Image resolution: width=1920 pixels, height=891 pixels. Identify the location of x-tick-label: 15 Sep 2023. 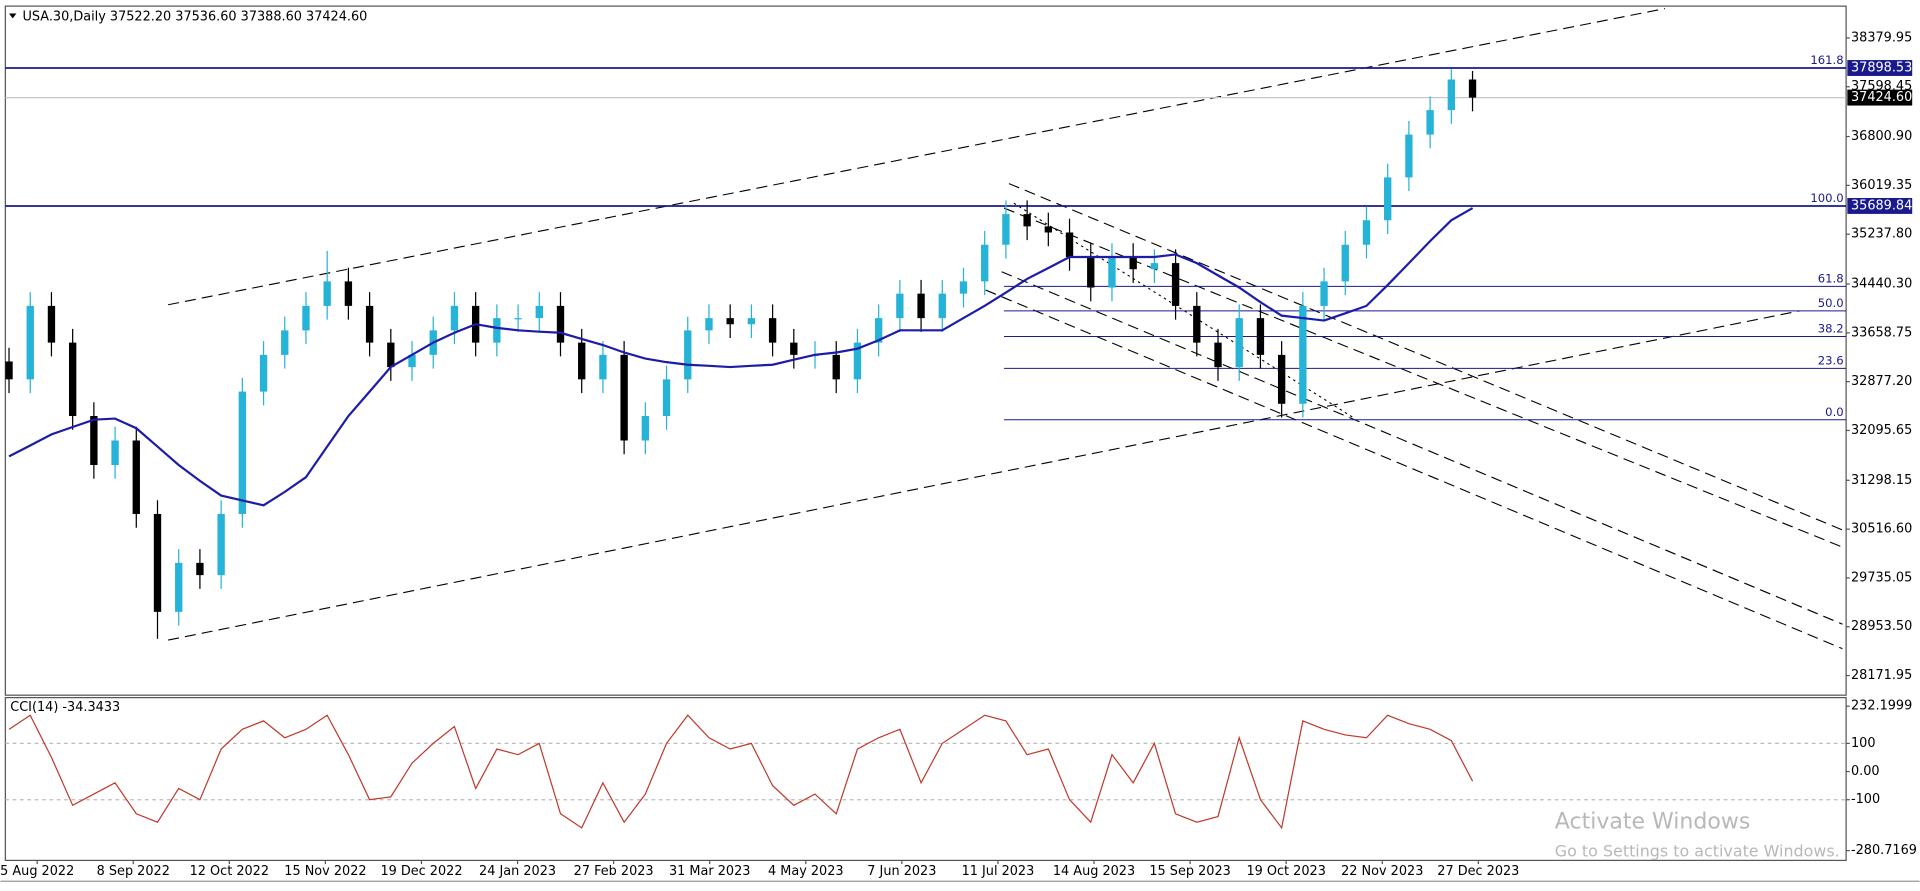
(1189, 871).